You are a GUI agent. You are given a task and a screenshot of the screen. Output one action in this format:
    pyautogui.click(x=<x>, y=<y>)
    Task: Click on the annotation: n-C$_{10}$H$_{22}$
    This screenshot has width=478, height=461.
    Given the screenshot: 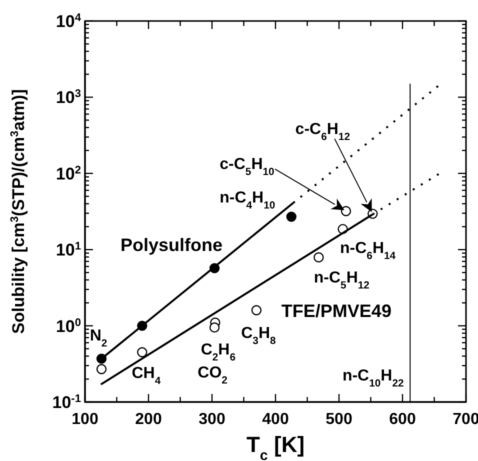 What is the action you would take?
    pyautogui.click(x=373, y=378)
    